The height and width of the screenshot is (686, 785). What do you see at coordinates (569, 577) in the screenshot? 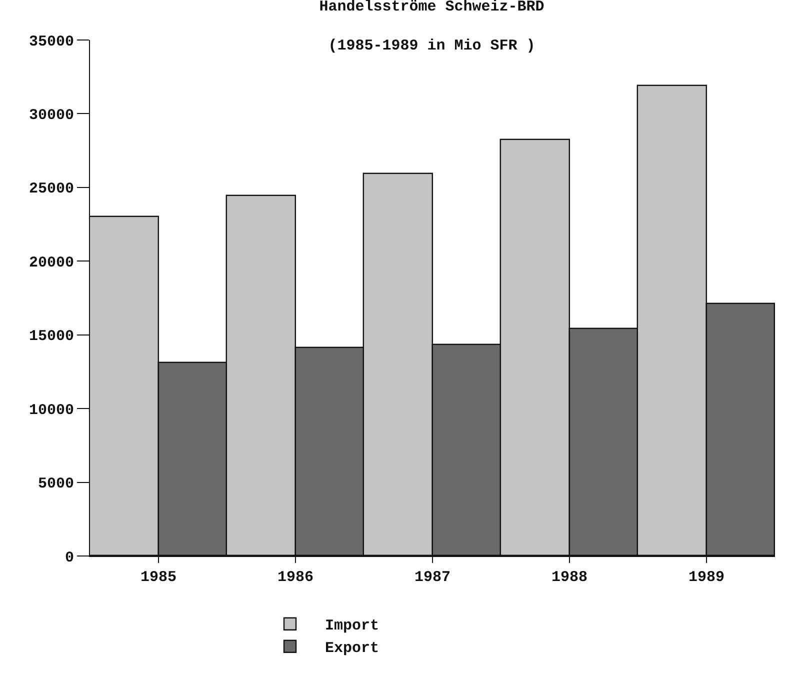
I see `x-tick-label: 1988` at bounding box center [569, 577].